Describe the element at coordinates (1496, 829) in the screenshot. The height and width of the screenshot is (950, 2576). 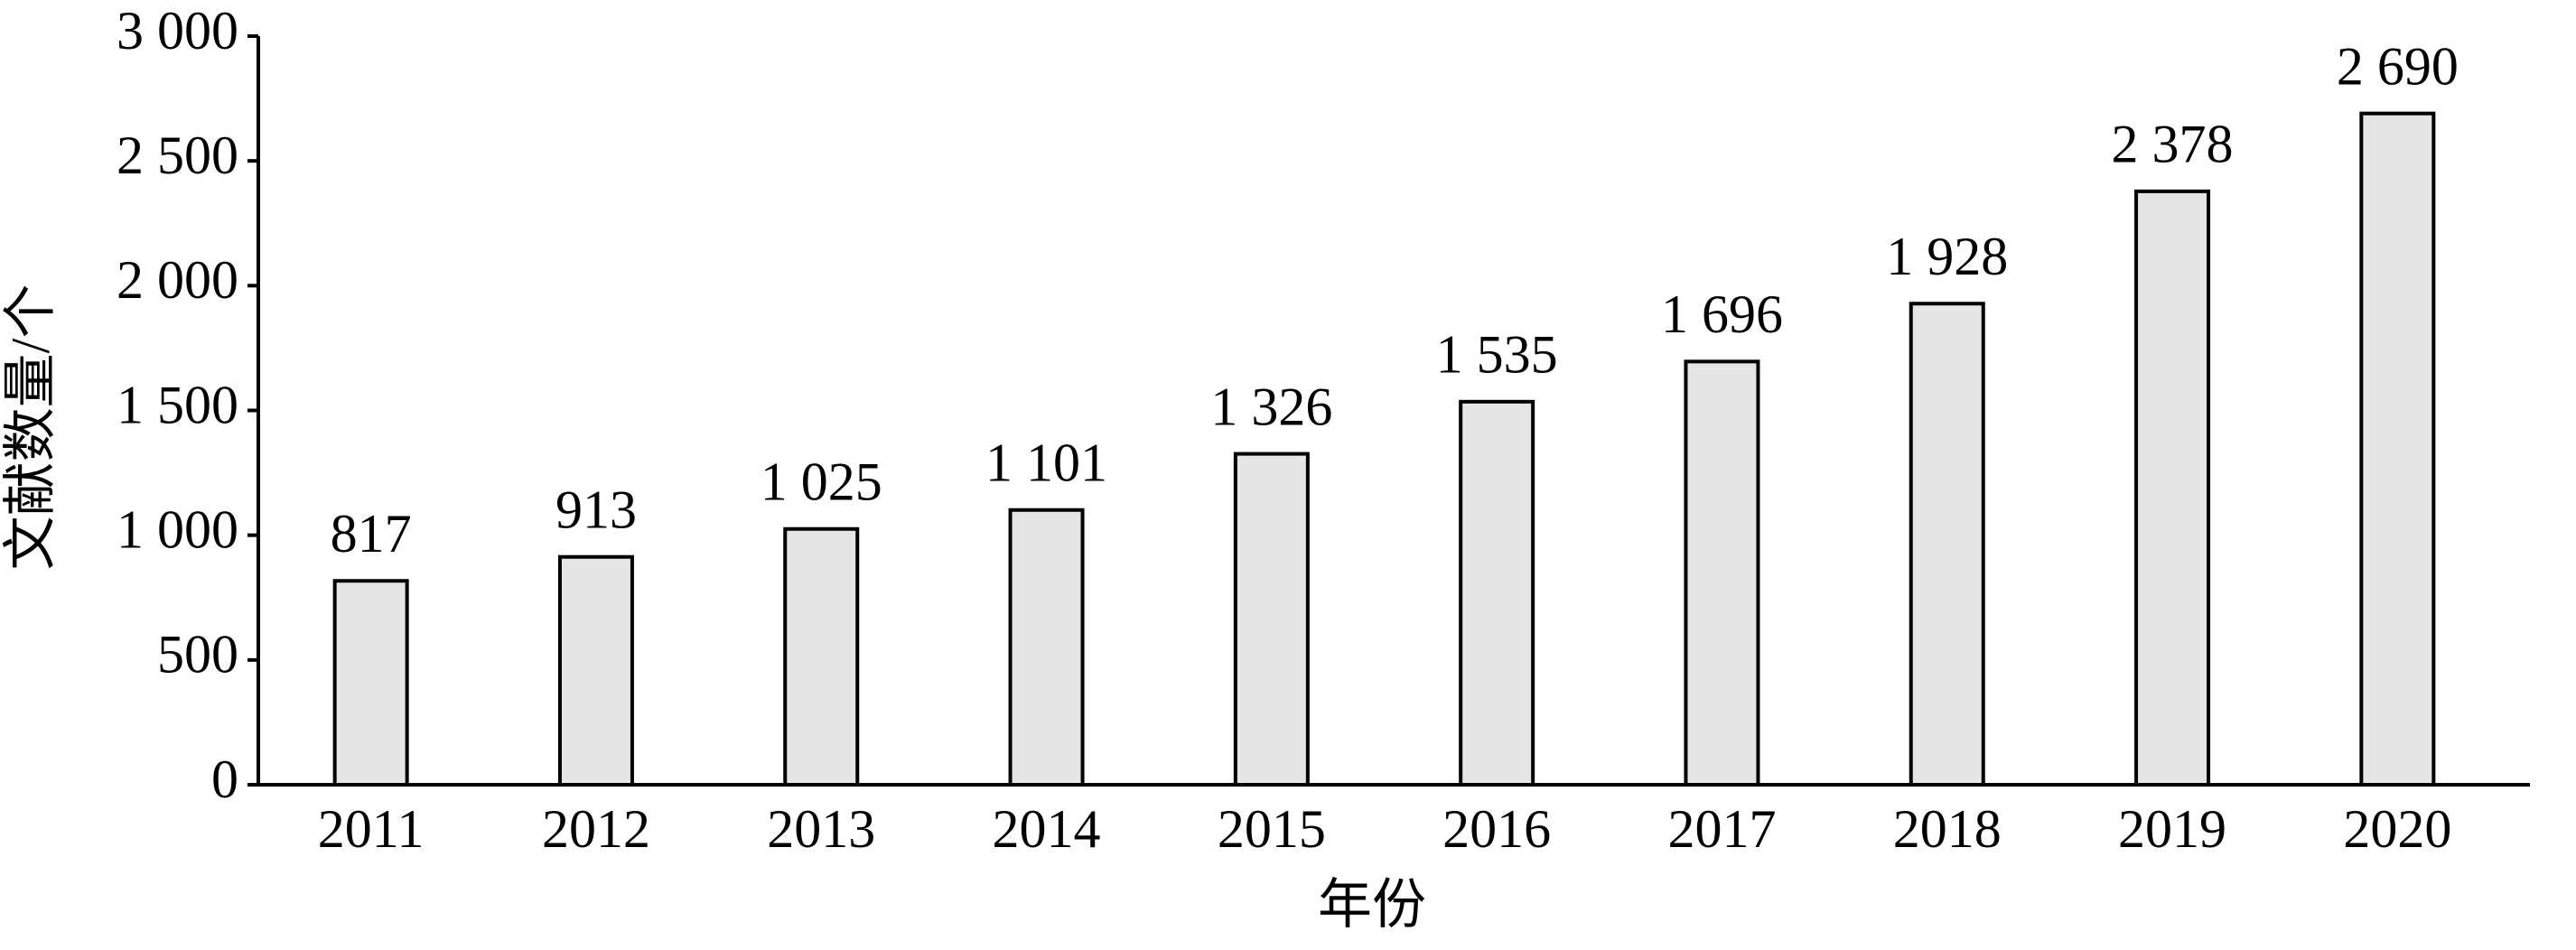
I see `x-tick-label: 2016` at that location.